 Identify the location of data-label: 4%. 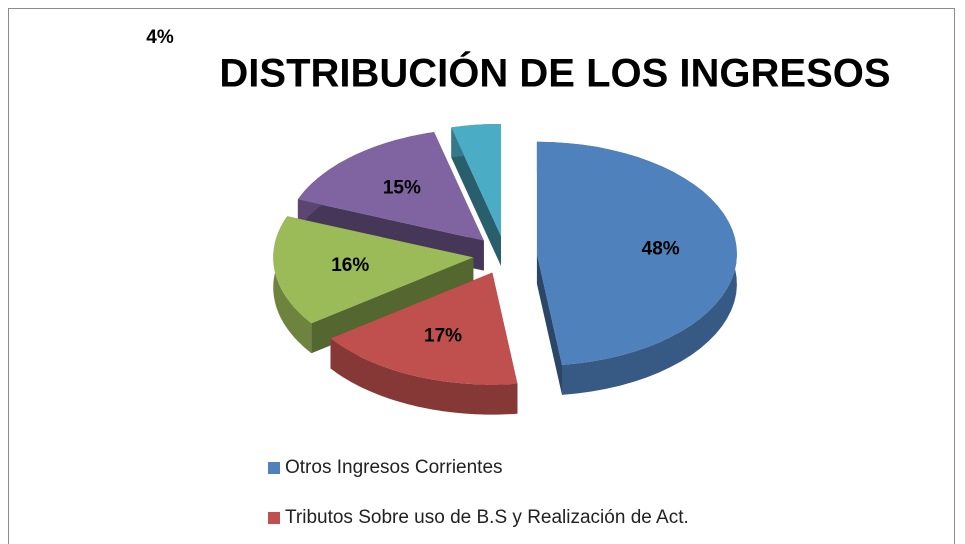
(160, 37).